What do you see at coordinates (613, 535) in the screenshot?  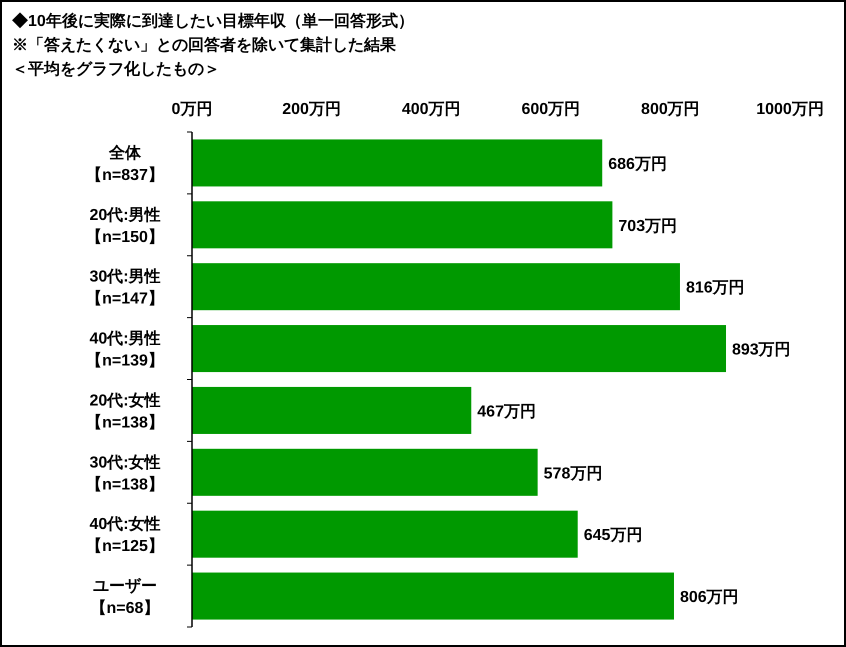 I see `data-label: 645万円` at bounding box center [613, 535].